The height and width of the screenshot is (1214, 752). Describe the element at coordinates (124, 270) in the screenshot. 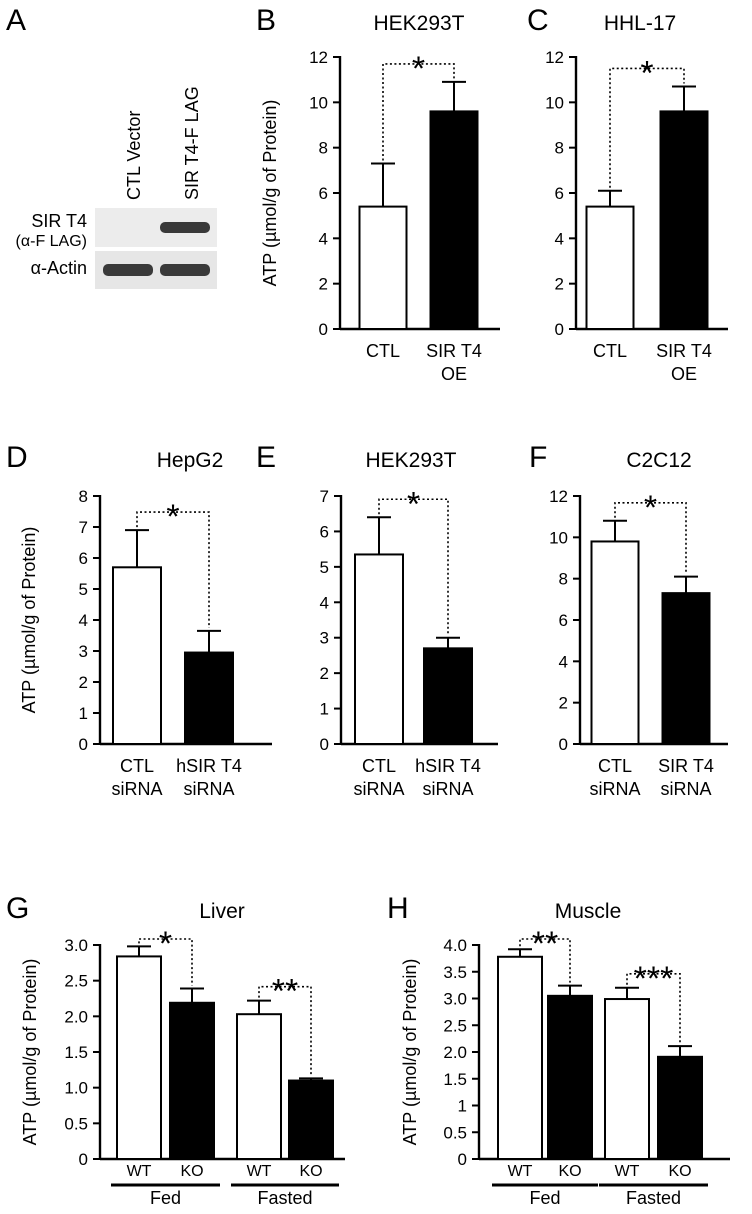

I see `blot-row: α-Actin` at that location.